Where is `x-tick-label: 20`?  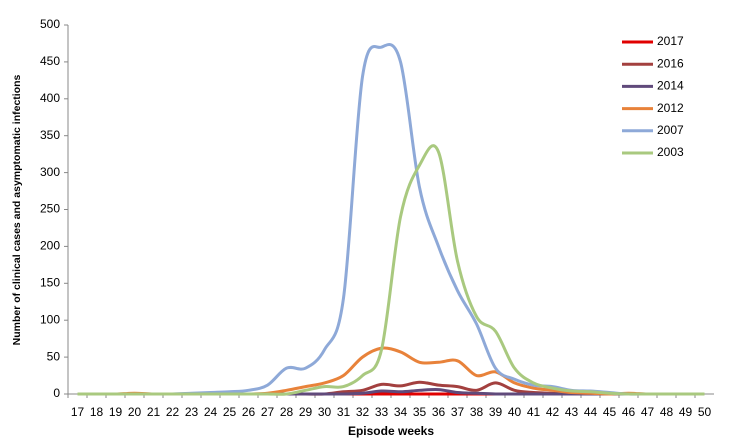 x-tick-label: 20 is located at coordinates (135, 412).